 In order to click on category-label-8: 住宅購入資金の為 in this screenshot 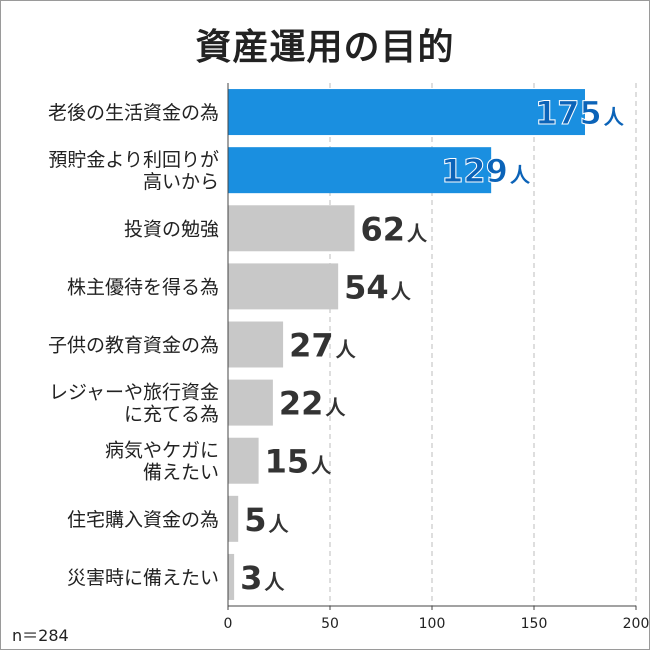, I will do `click(143, 520)`.